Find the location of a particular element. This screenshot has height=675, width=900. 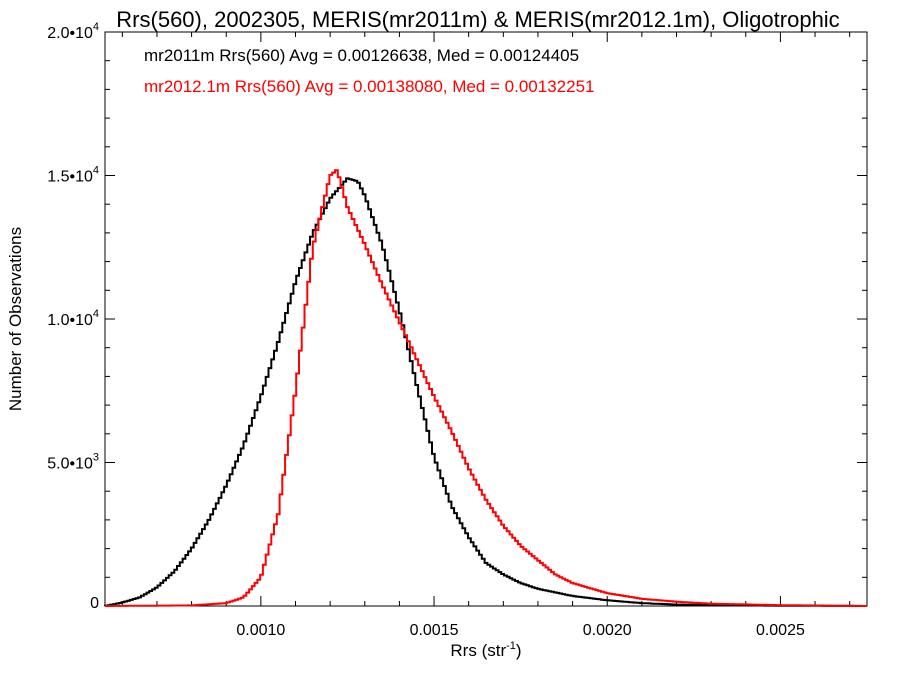

y-tick-label: 0 is located at coordinates (94, 603).